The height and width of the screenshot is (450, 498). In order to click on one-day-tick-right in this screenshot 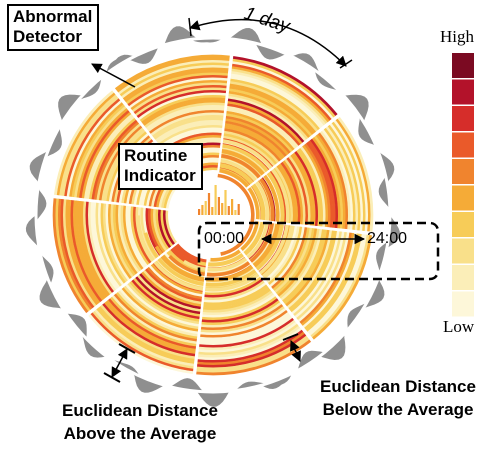, I will do `click(346, 64)`.